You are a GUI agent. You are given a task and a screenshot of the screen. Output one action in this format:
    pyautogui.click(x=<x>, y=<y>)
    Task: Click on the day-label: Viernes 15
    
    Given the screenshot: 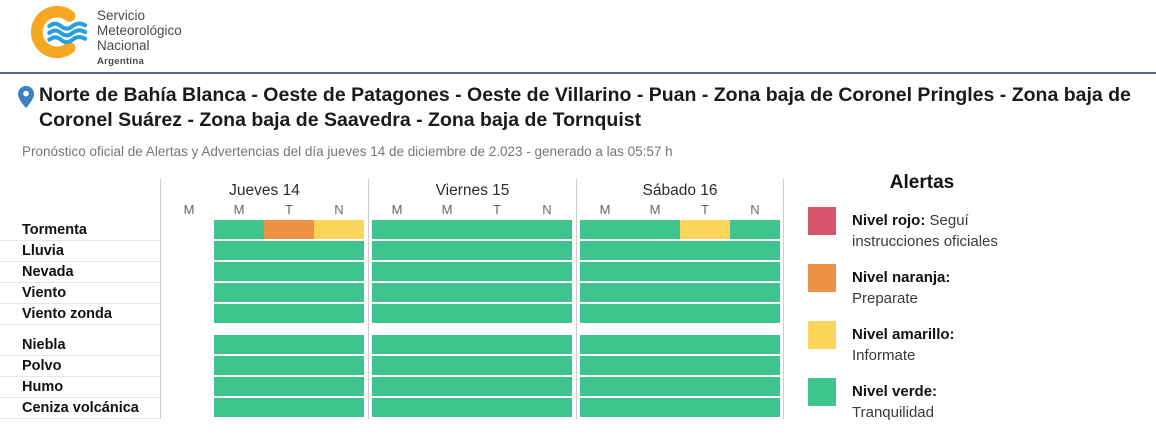 What is the action you would take?
    pyautogui.click(x=472, y=190)
    